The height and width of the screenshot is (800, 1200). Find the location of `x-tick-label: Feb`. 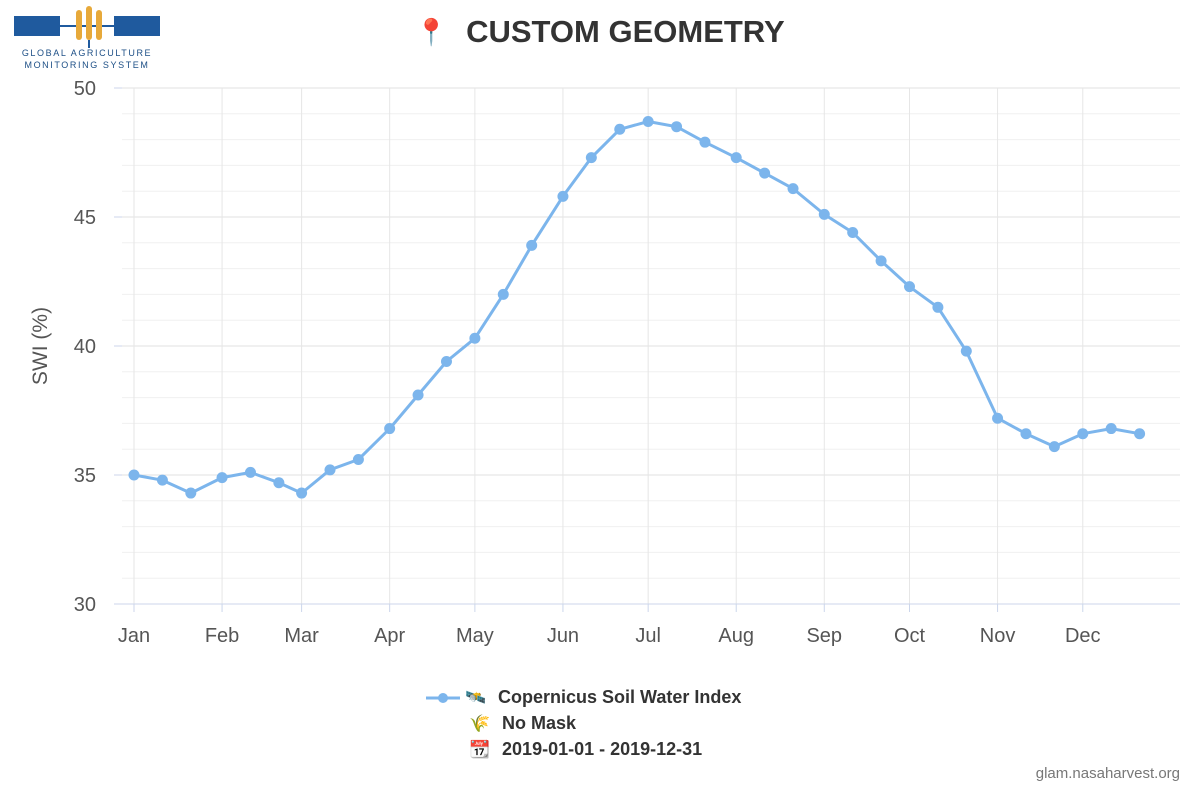

x-tick-label: Feb is located at coordinates (222, 636).